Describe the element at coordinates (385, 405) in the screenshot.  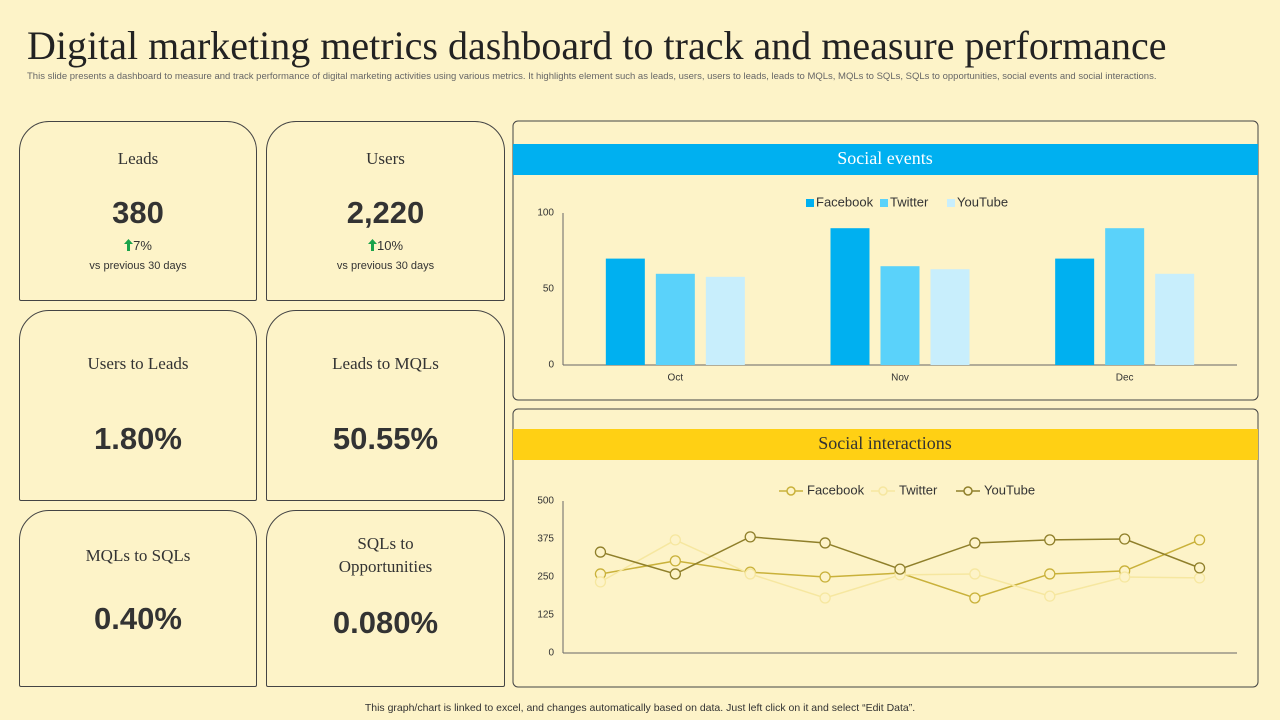
I see `kpi-card: Leads to MQLs 50.55%` at that location.